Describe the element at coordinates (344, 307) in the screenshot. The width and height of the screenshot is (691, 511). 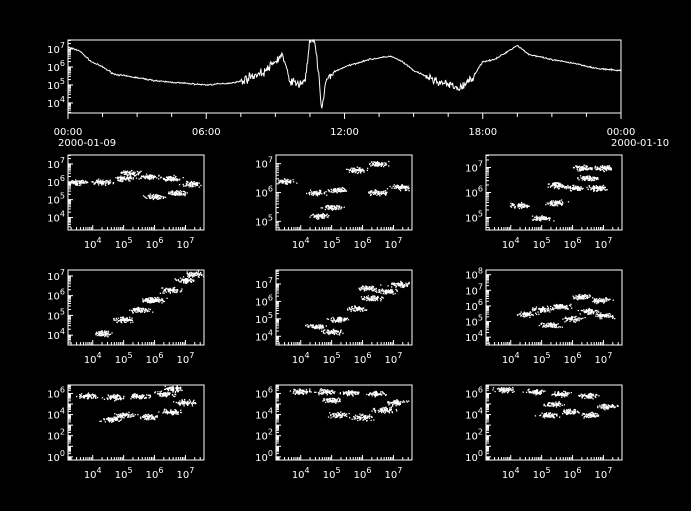
I see `plot-frame` at that location.